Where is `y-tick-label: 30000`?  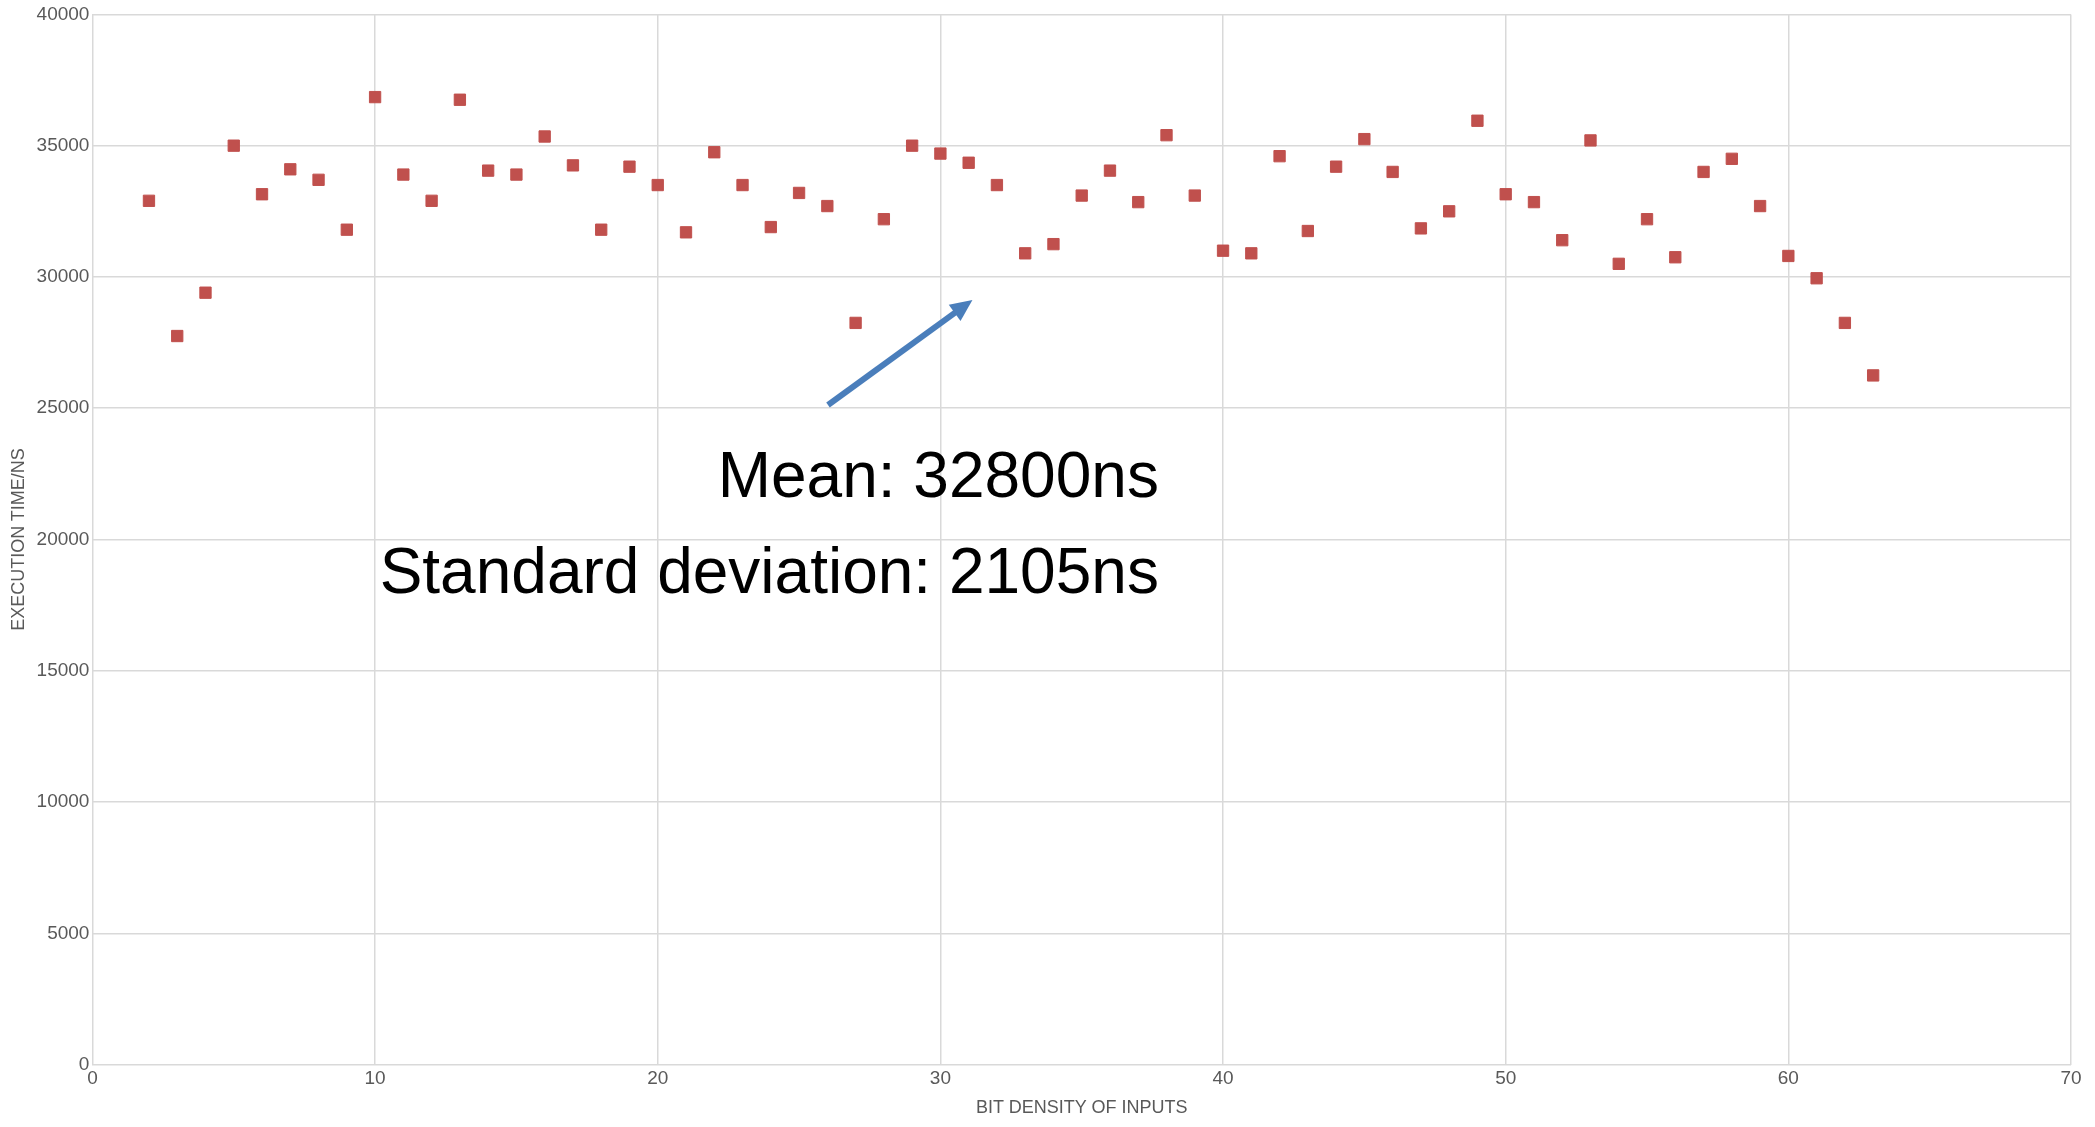
y-tick-label: 30000 is located at coordinates (63, 276).